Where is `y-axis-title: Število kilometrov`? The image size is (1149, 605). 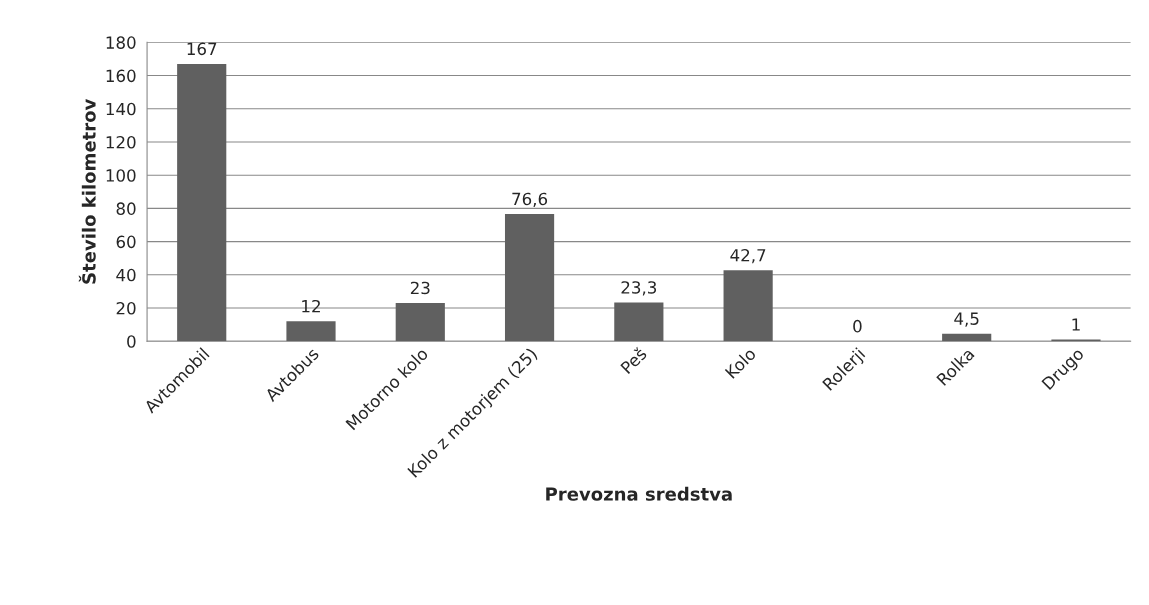
y-axis-title: Število kilometrov is located at coordinates (87, 191).